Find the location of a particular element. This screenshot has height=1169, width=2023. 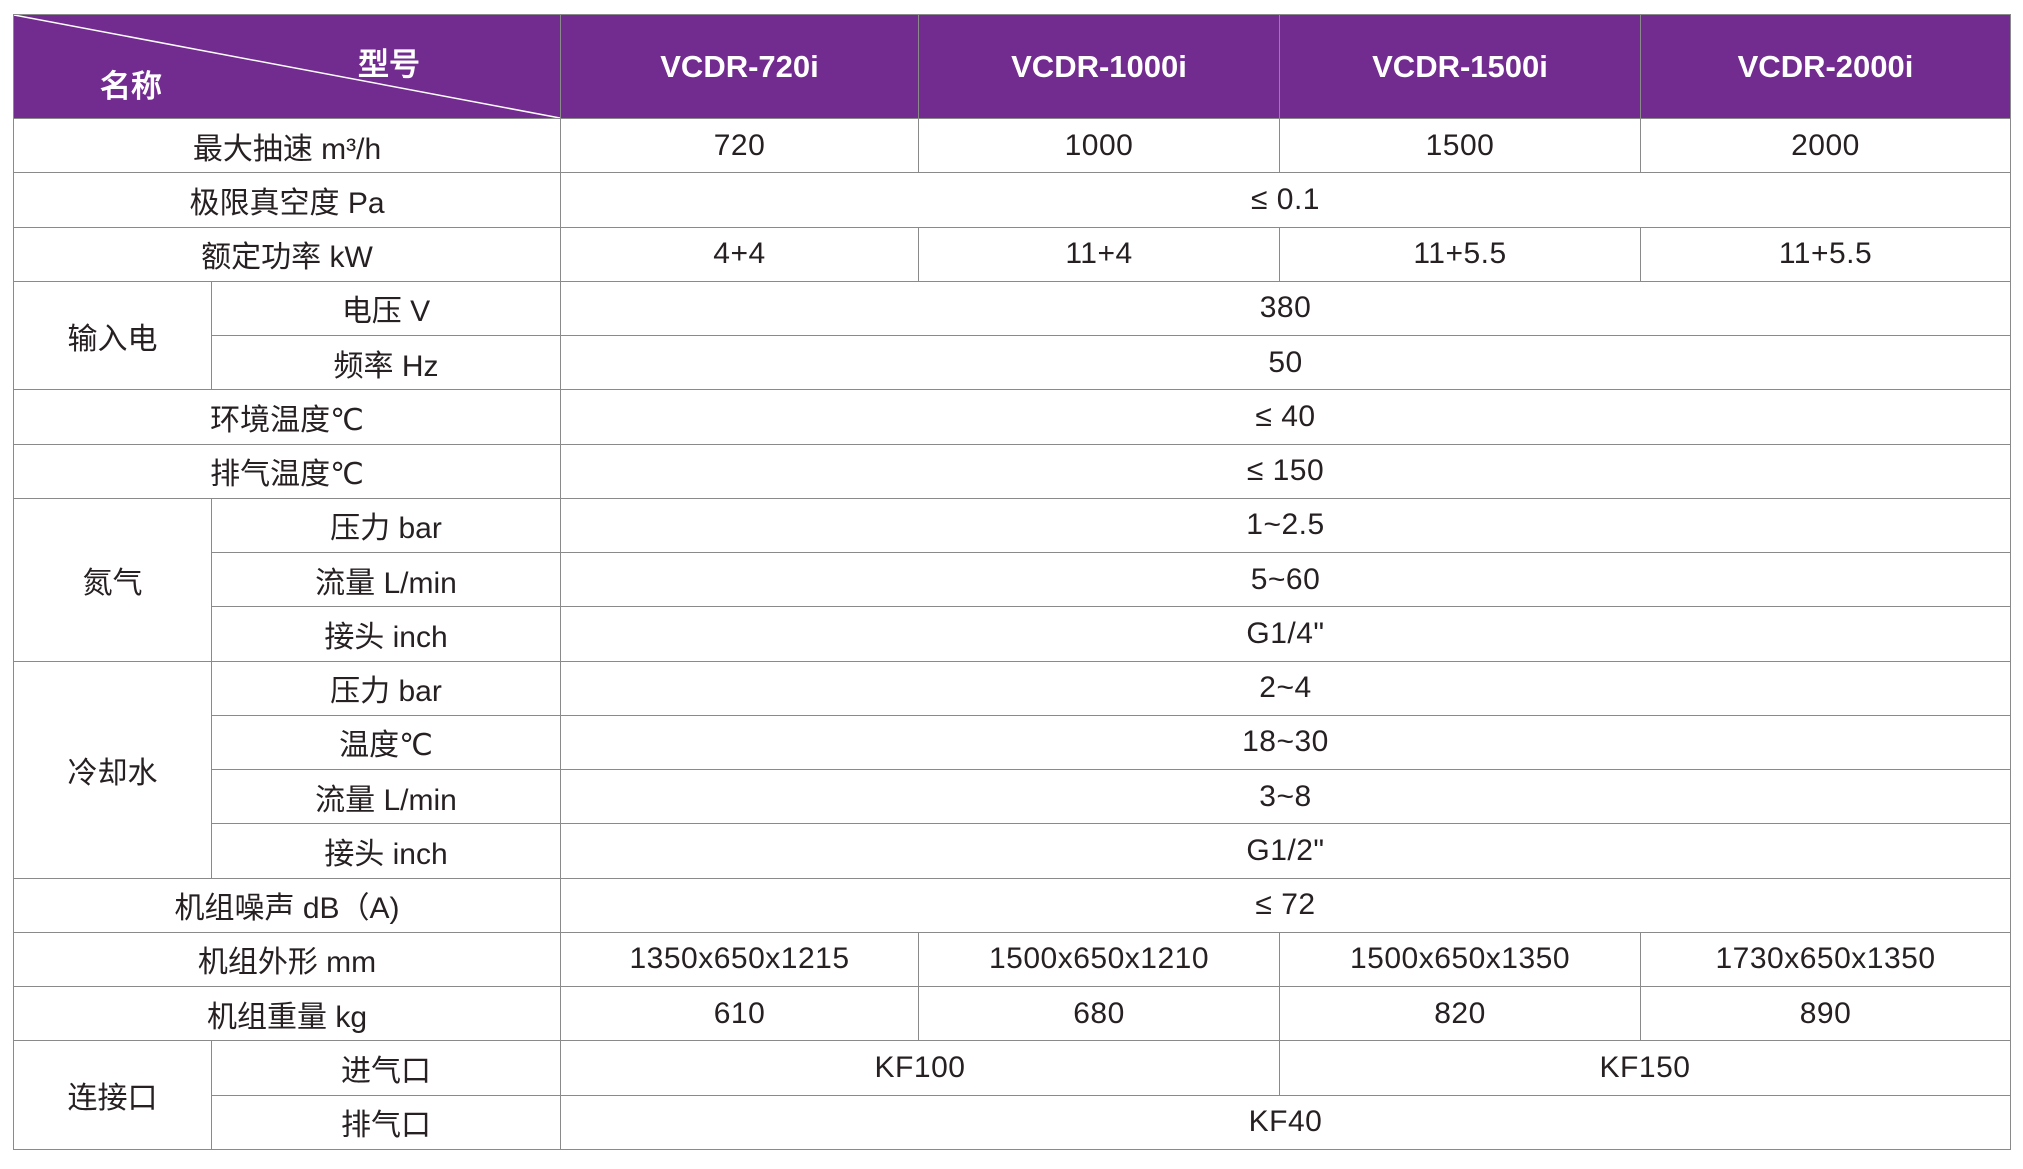

value-cell: G1/2" is located at coordinates (1285, 851).